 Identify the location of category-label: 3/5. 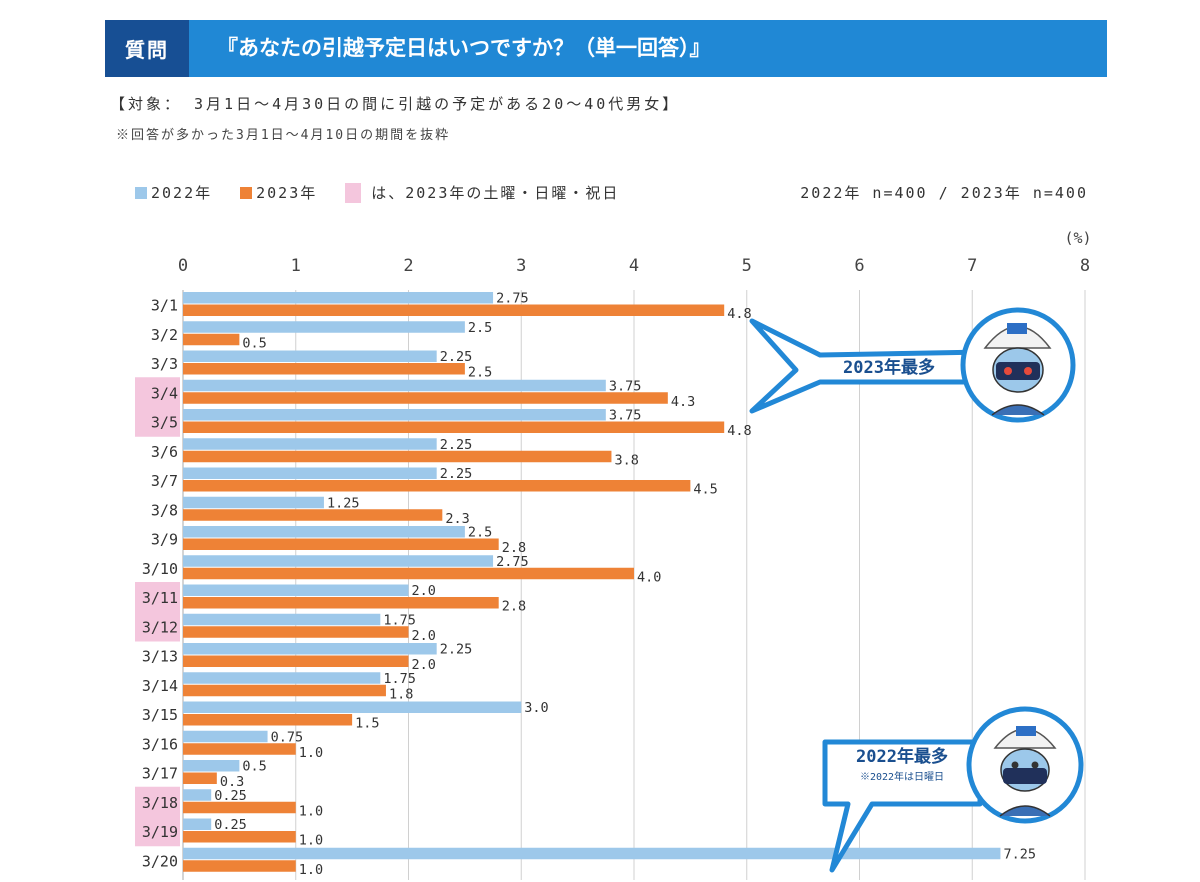
(164, 423).